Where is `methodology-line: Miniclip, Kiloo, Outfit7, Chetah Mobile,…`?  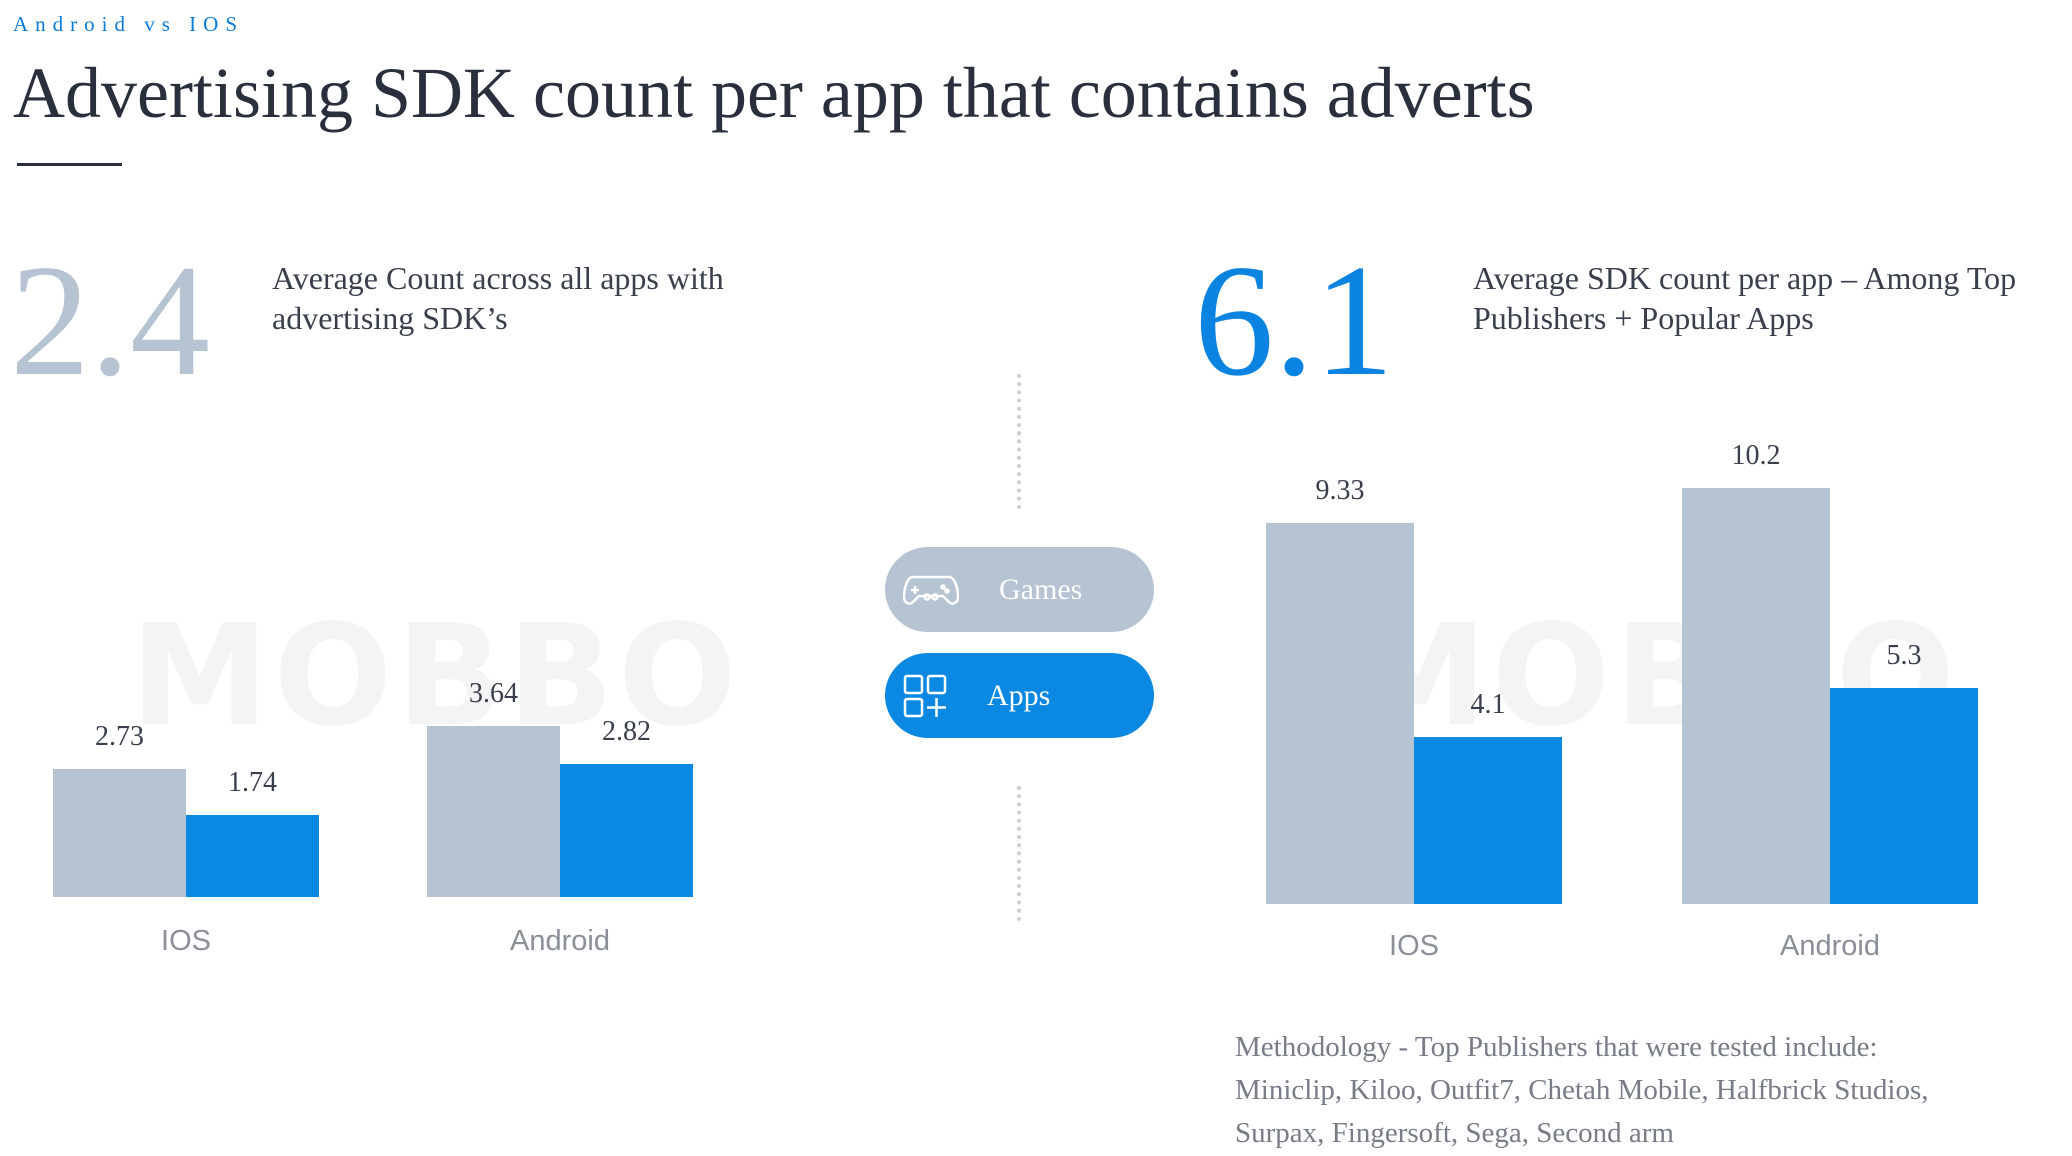 methodology-line: Miniclip, Kiloo, Outfit7, Chetah Mobile,… is located at coordinates (1582, 1090).